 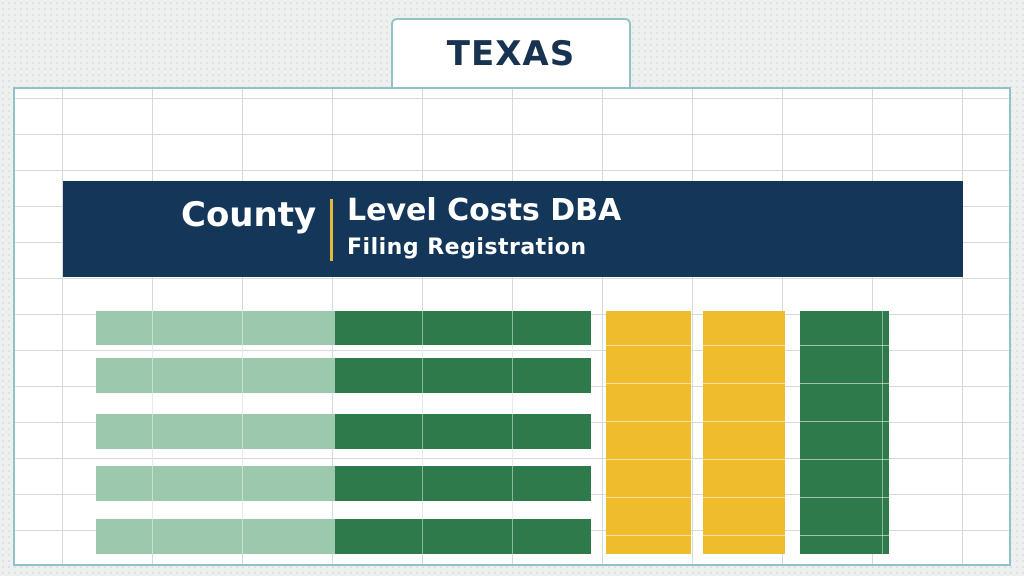 What do you see at coordinates (215, 483) in the screenshot?
I see `row-4-light-bar` at bounding box center [215, 483].